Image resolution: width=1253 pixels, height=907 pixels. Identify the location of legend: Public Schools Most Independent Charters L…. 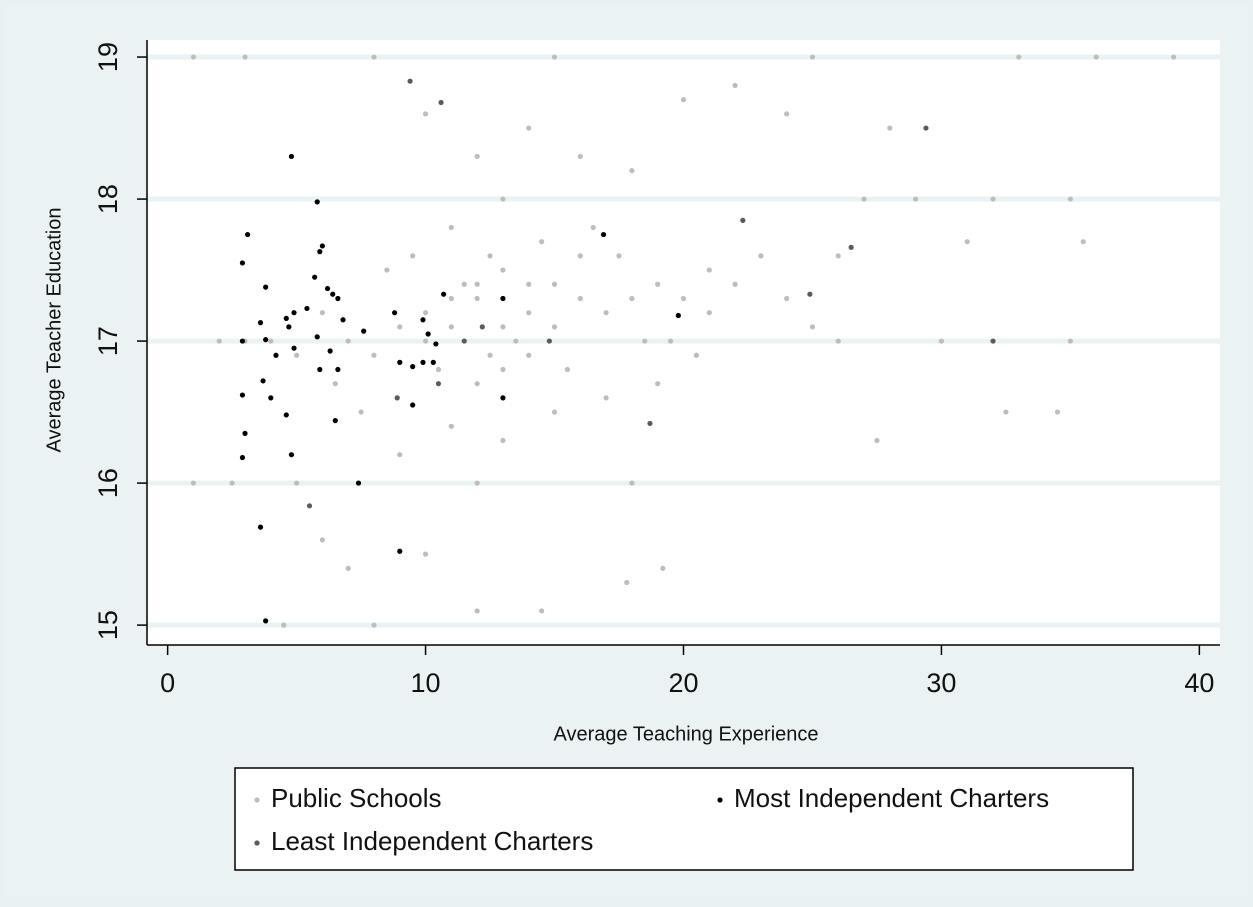
(684, 819).